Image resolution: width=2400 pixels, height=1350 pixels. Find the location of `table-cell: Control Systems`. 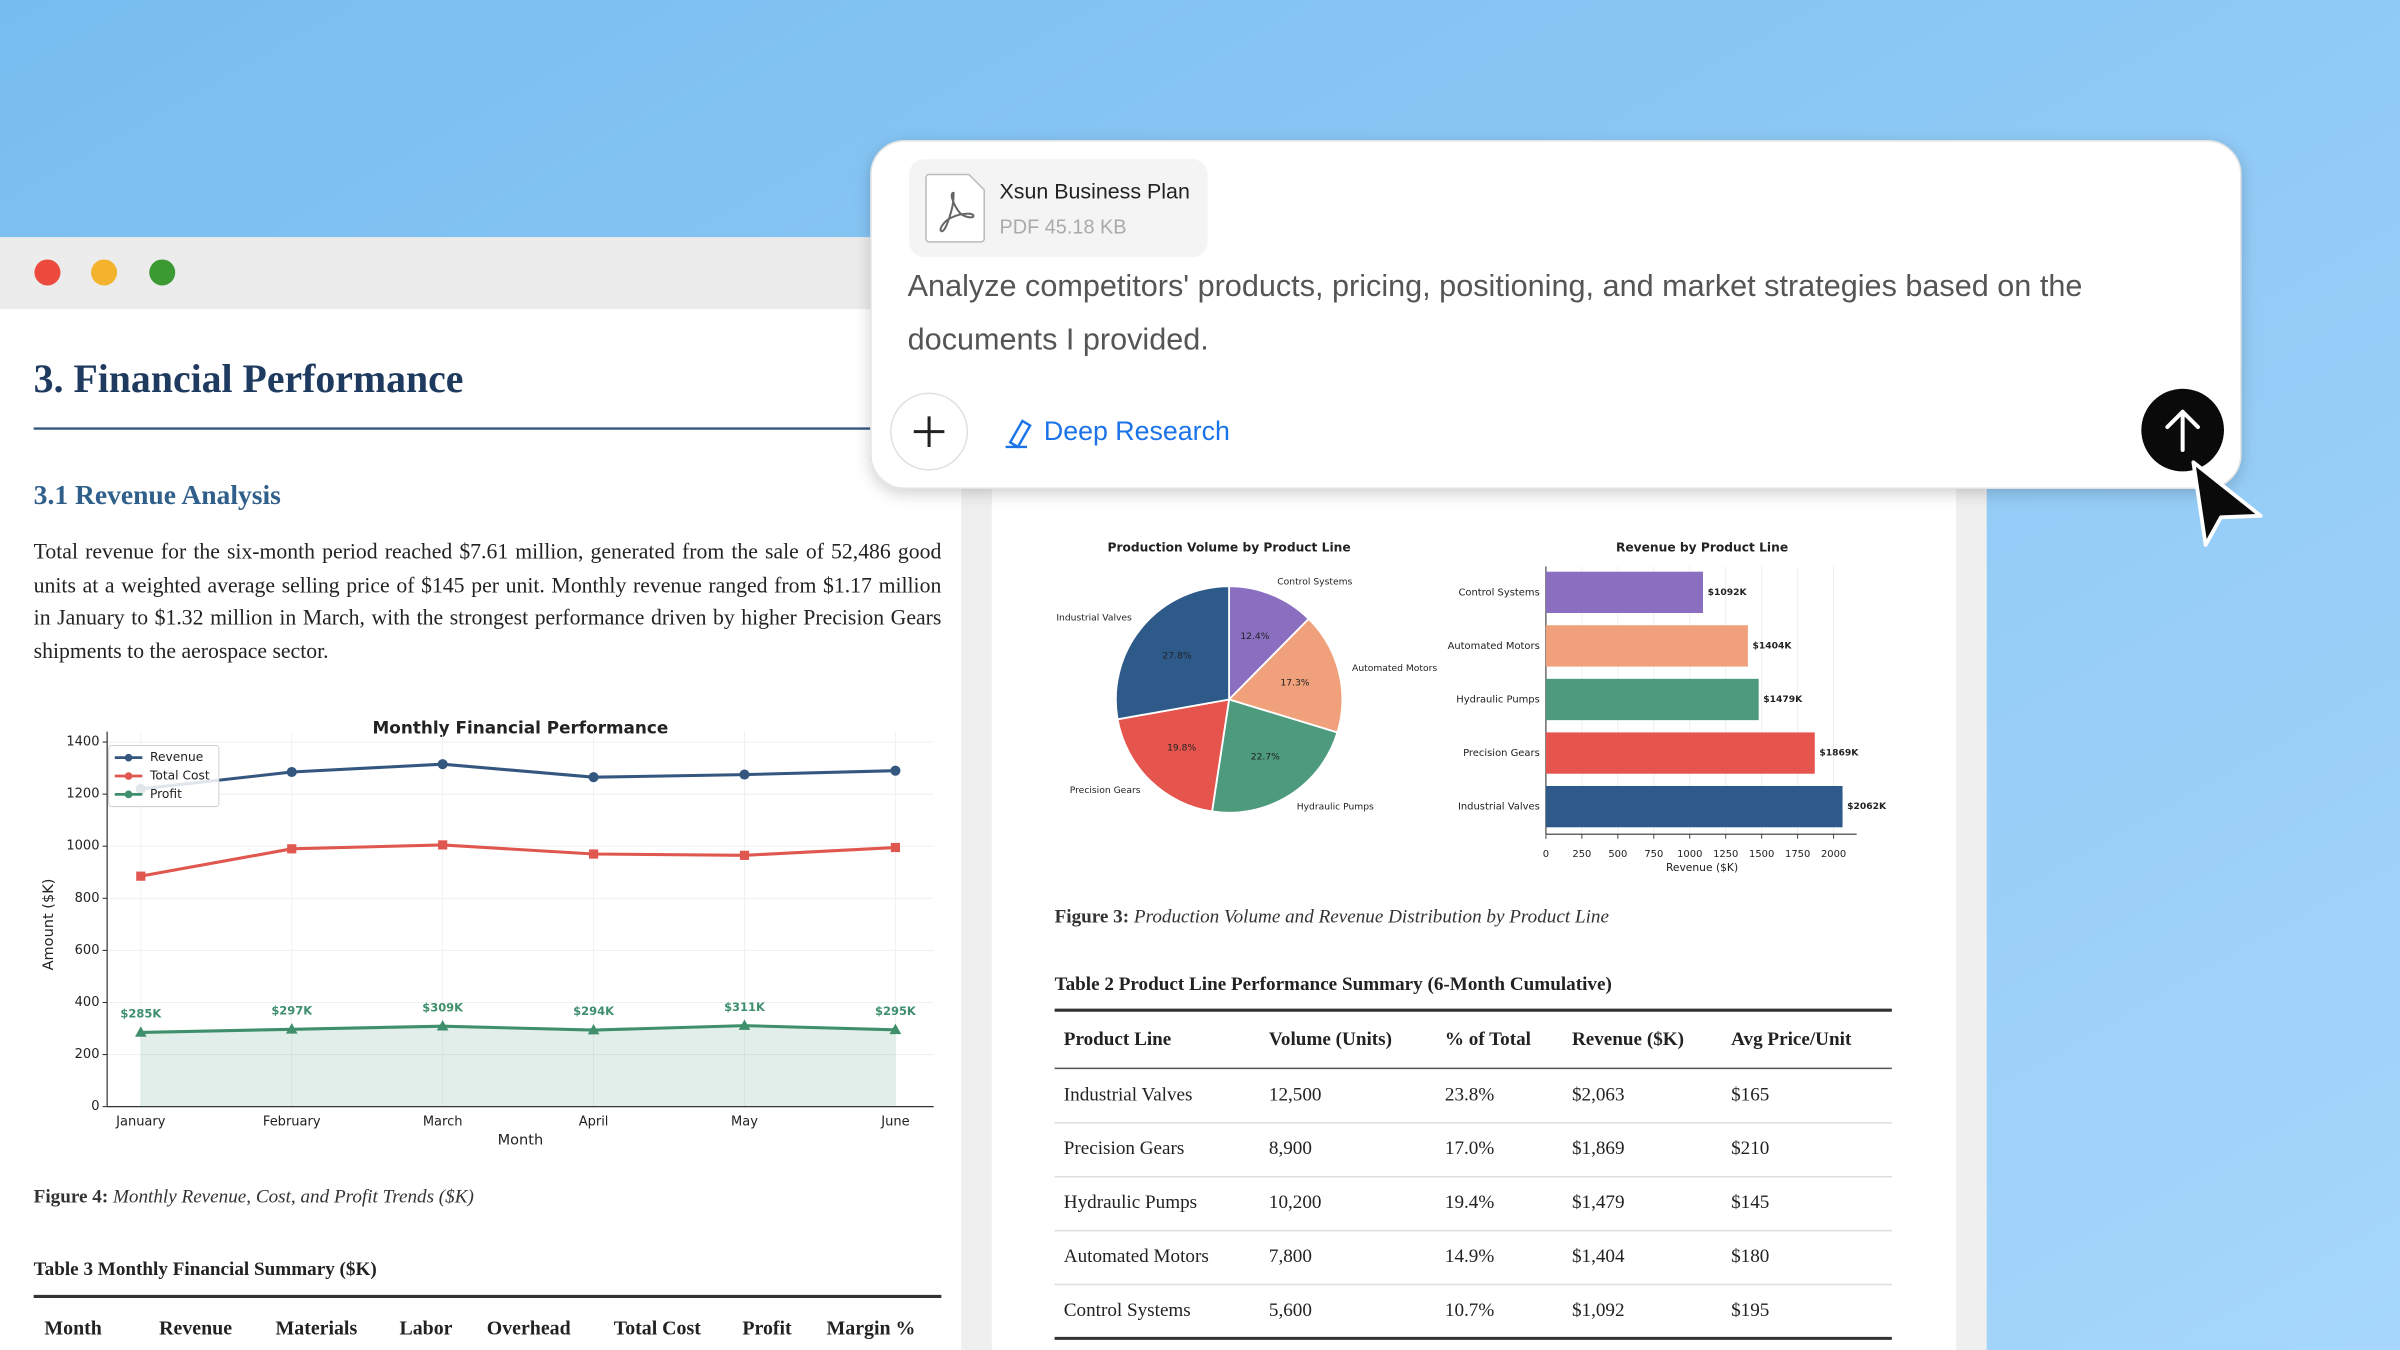

table-cell: Control Systems is located at coordinates (1127, 1310).